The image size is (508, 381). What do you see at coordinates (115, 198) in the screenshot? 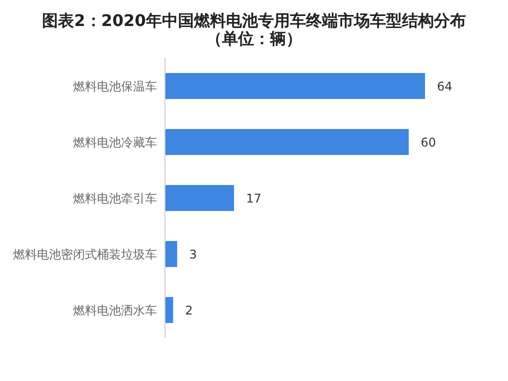
I see `y-tick-label: 燃料电池牵引车` at bounding box center [115, 198].